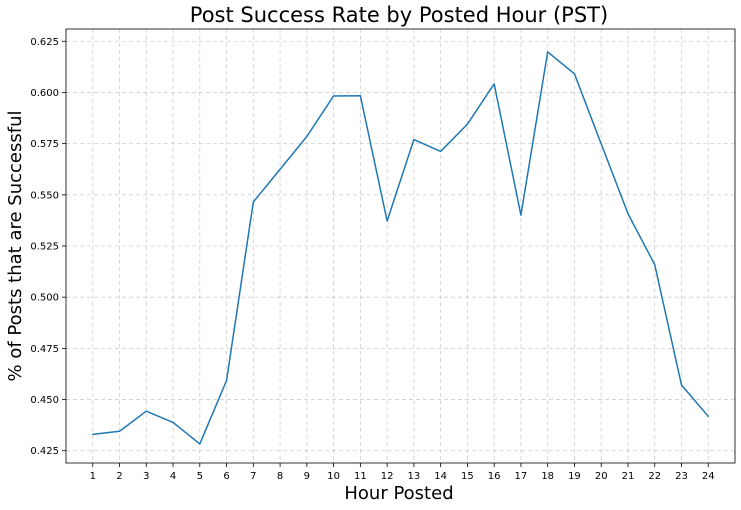  I want to click on x-tick-label: 15, so click(467, 476).